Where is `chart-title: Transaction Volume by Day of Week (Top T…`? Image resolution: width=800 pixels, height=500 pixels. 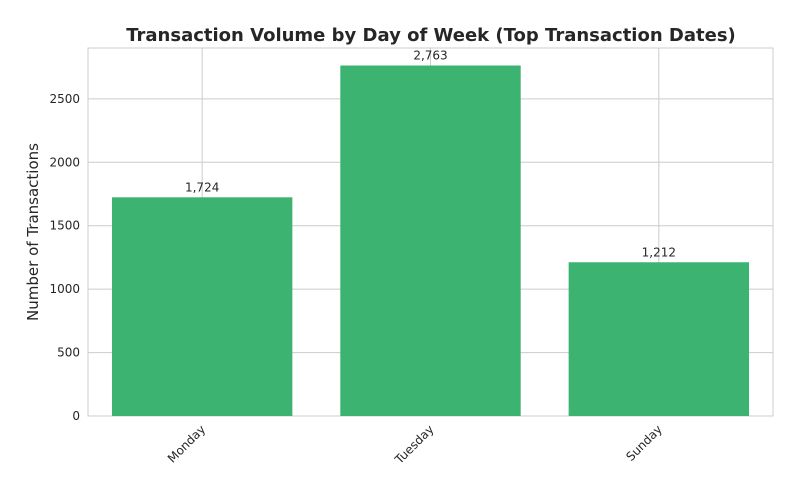 chart-title: Transaction Volume by Day of Week (Top T… is located at coordinates (431, 35).